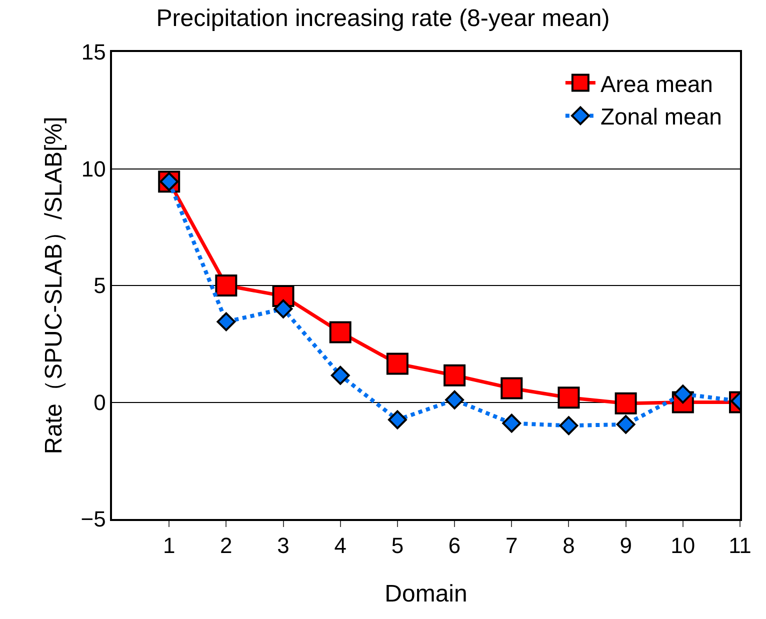 Image resolution: width=766 pixels, height=619 pixels. Describe the element at coordinates (226, 545) in the screenshot. I see `x-tick-label: 2` at that location.